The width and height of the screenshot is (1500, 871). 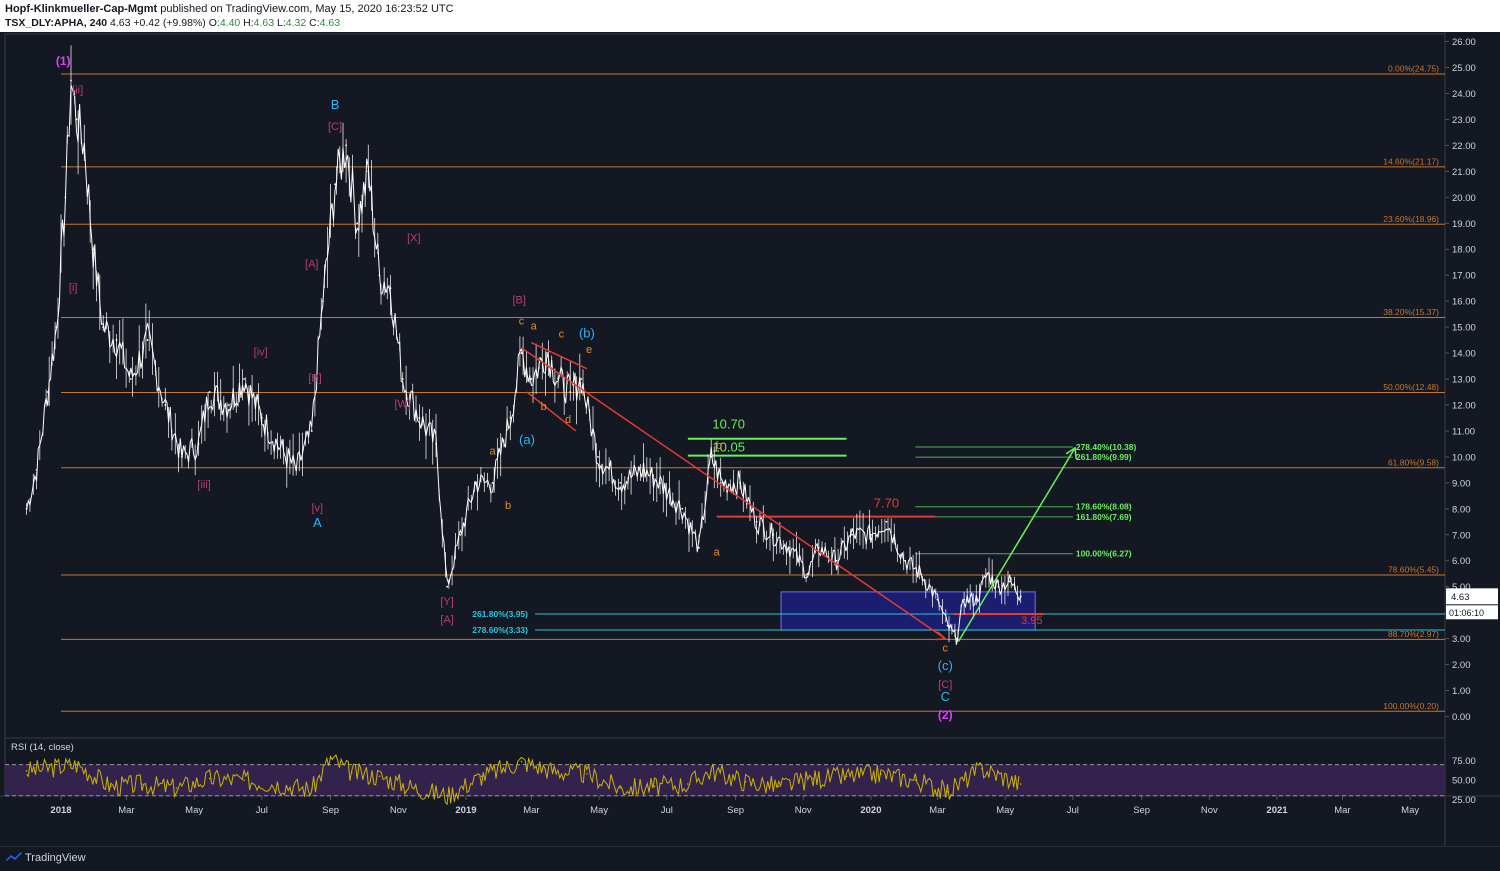 I want to click on countdown-badge, so click(x=1472, y=612).